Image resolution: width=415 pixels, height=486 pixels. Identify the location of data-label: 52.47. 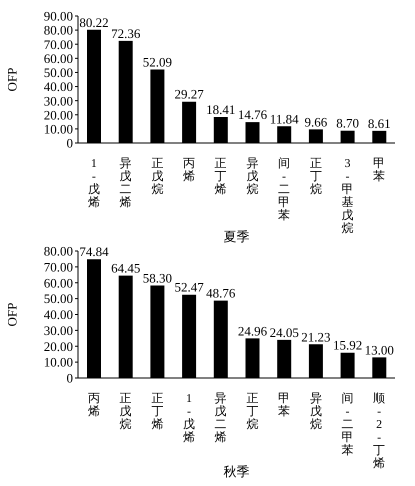
(189, 287).